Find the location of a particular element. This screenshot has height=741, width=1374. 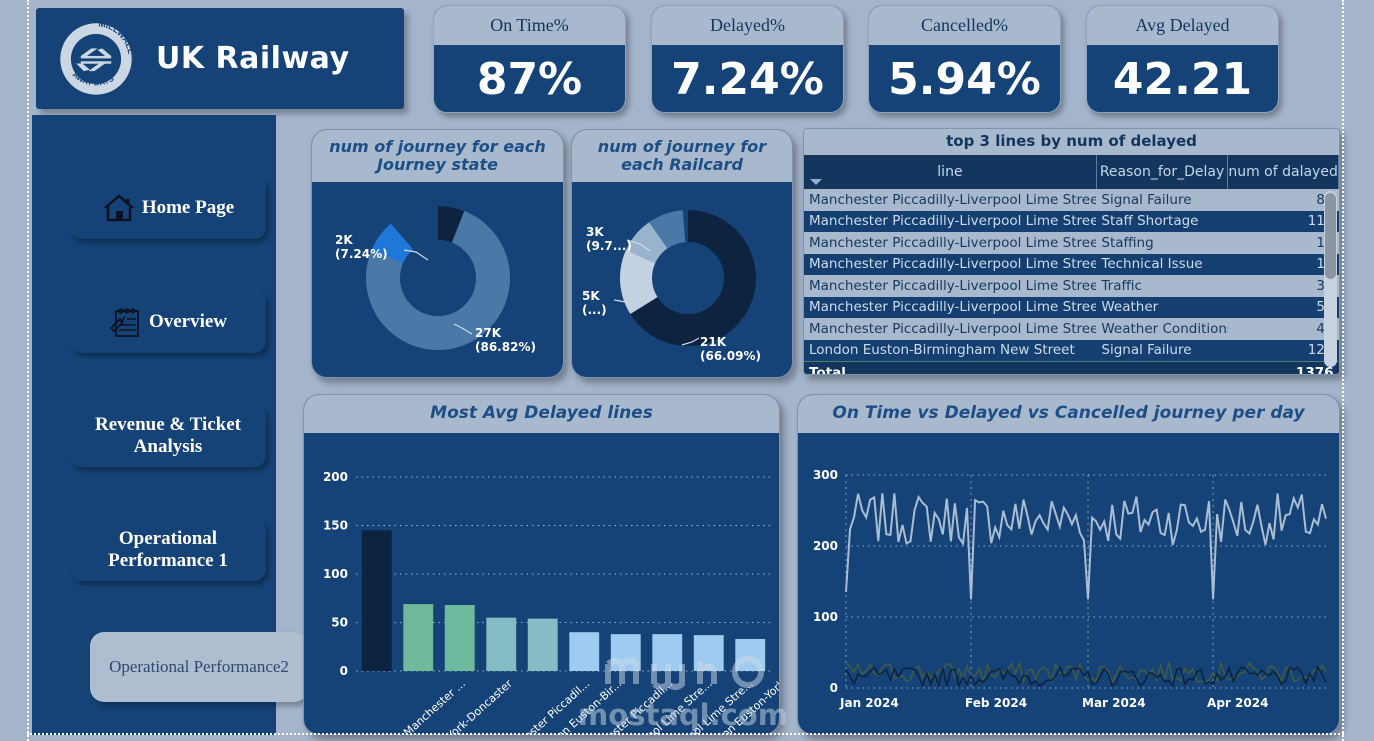

table-cell: 80 is located at coordinates (1283, 200).